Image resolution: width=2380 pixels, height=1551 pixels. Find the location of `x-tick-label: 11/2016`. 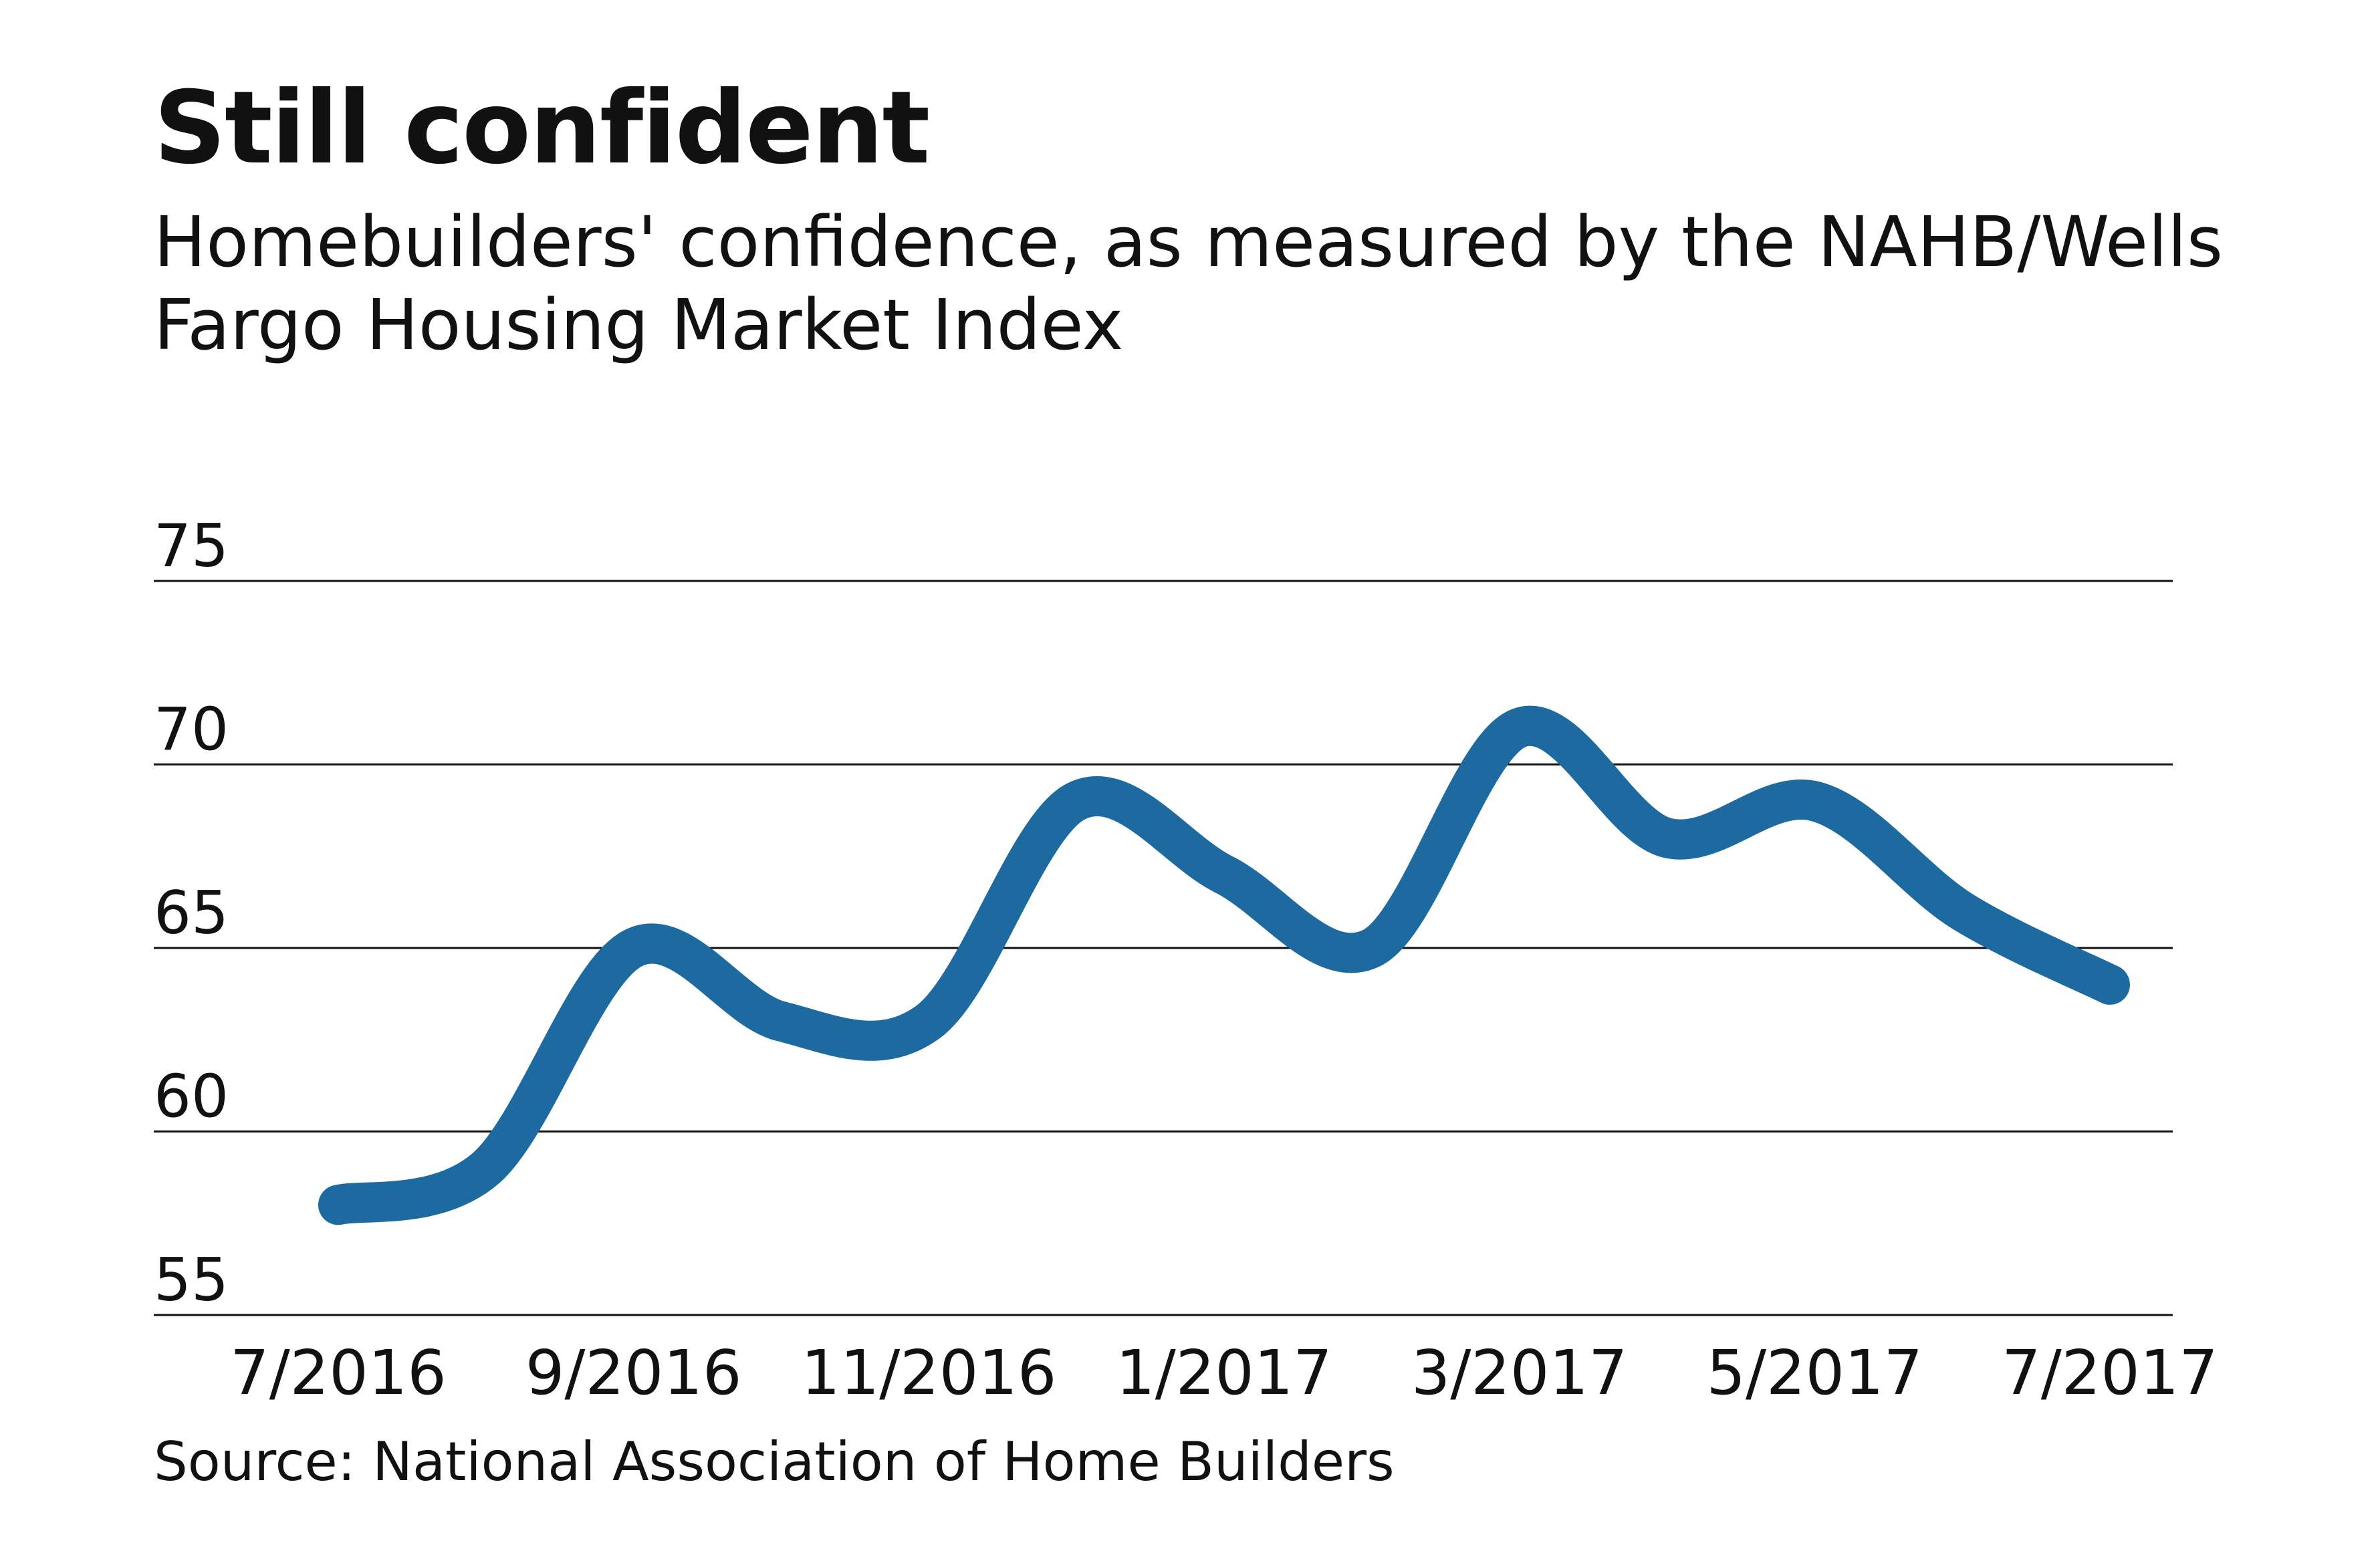

x-tick-label: 11/2016 is located at coordinates (928, 1373).